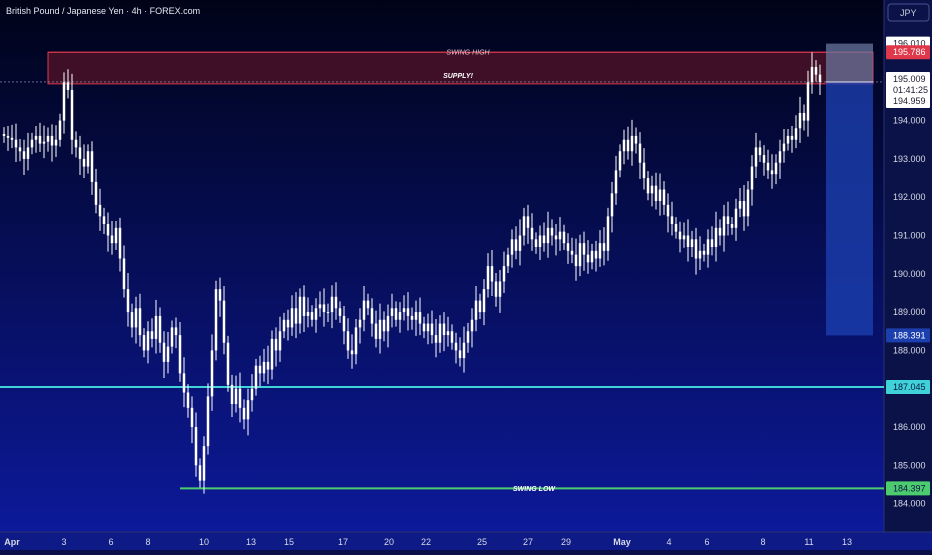  I want to click on short-position-target-zone, so click(849, 208).